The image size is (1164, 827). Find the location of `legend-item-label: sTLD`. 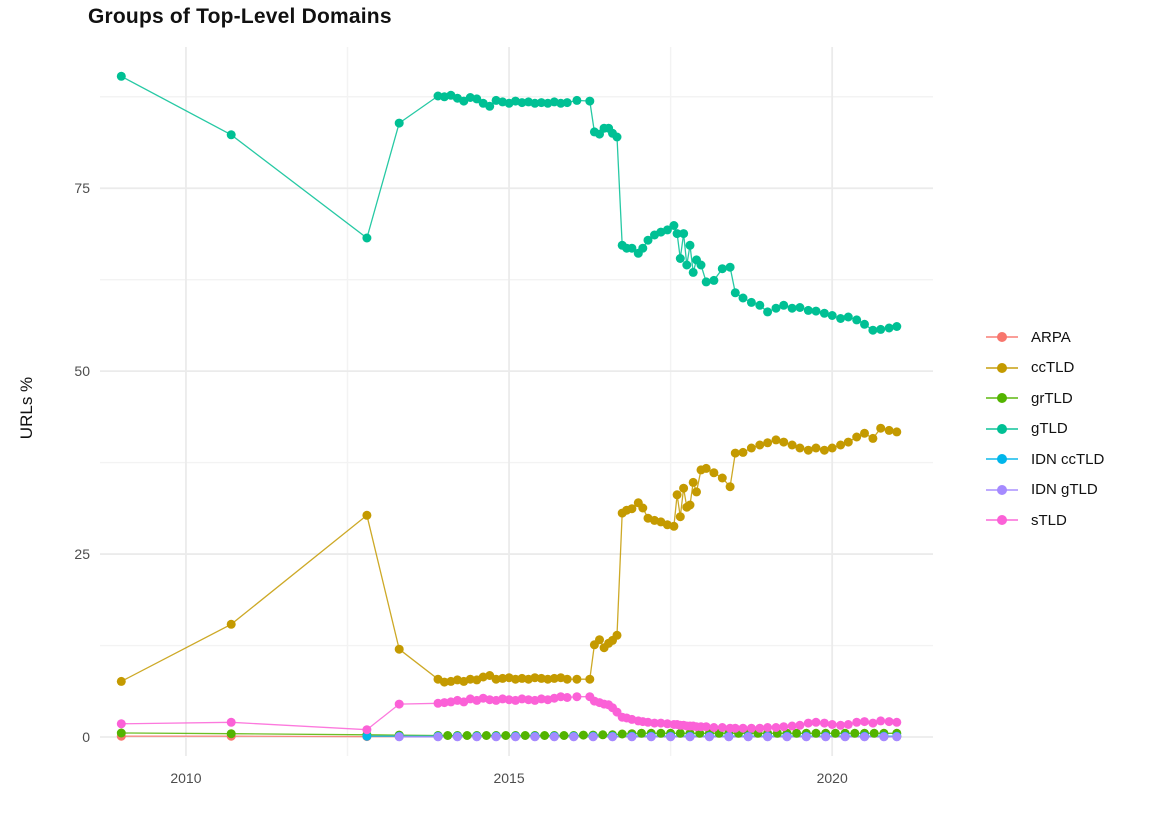

legend-item-label: sTLD is located at coordinates (1049, 520).